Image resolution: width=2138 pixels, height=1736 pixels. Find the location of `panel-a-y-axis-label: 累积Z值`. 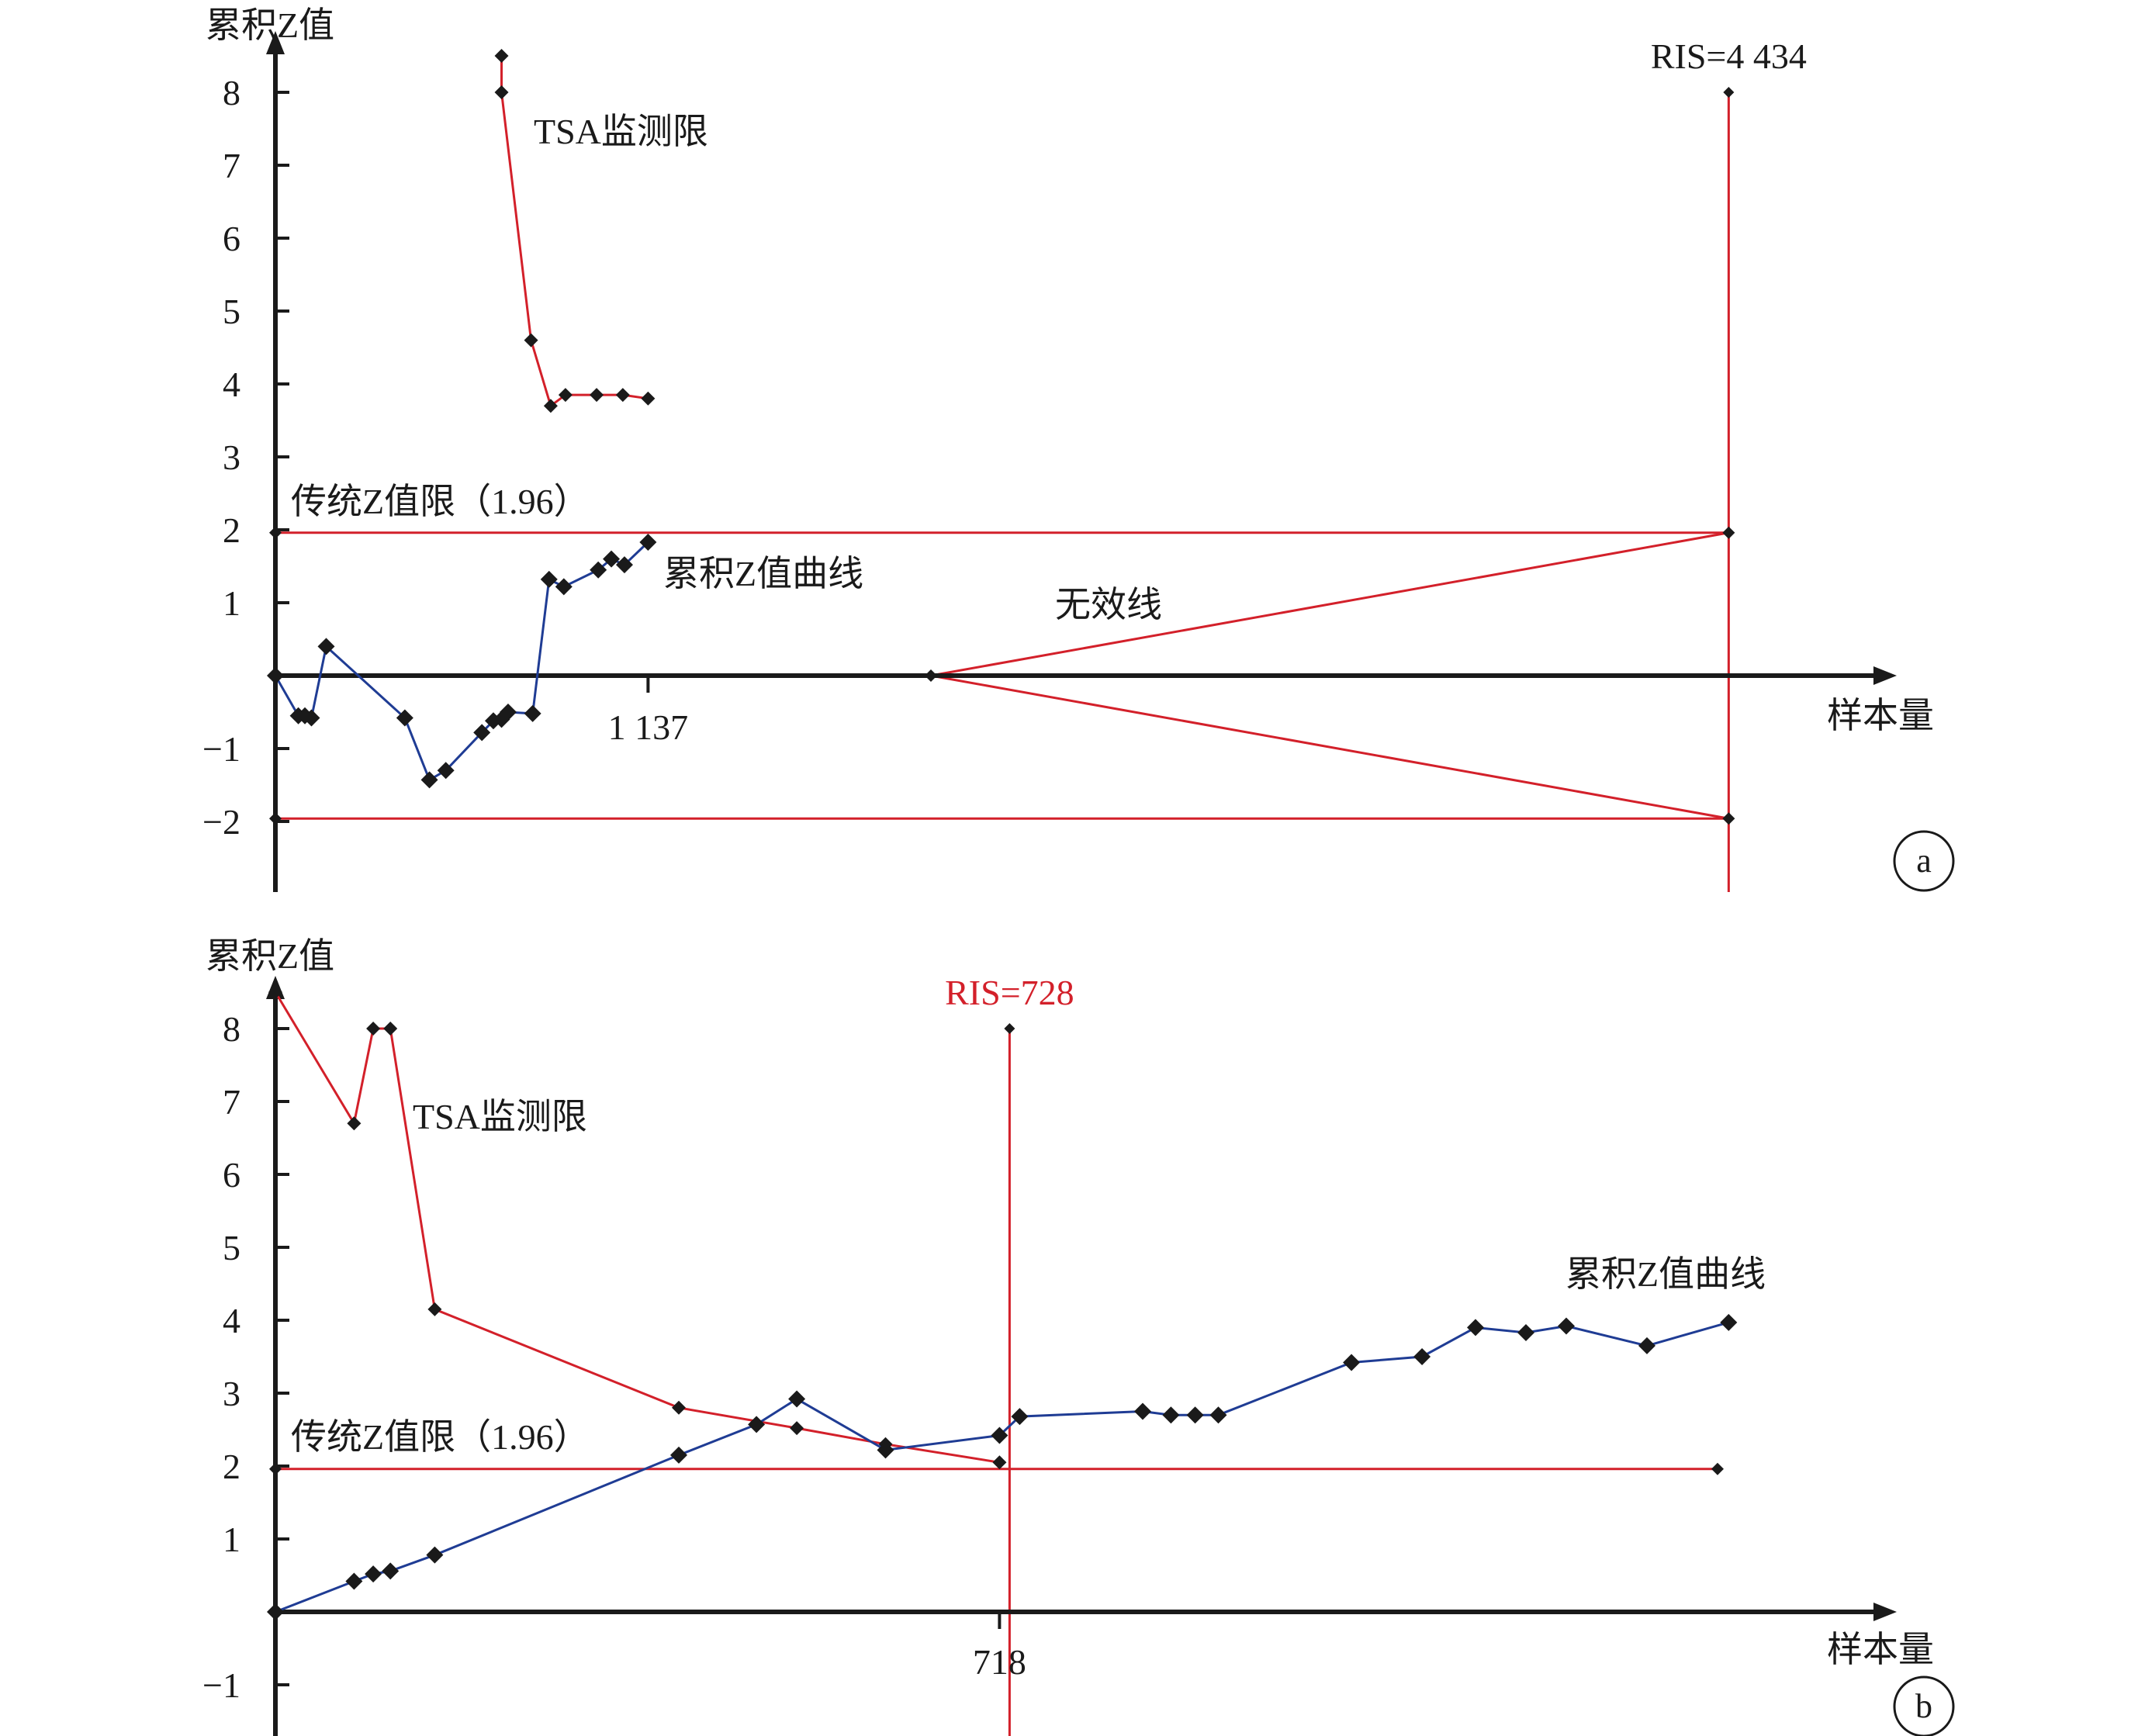

panel-a-y-axis-label: 累积Z值 is located at coordinates (270, 25).